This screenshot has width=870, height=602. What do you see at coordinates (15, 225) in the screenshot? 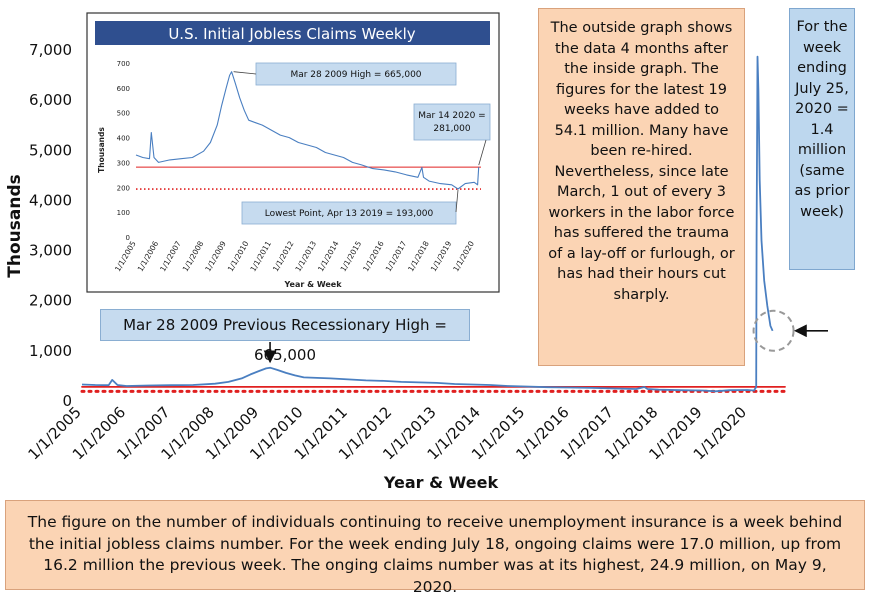
I see `y-axis-title: Thousands` at bounding box center [15, 225].